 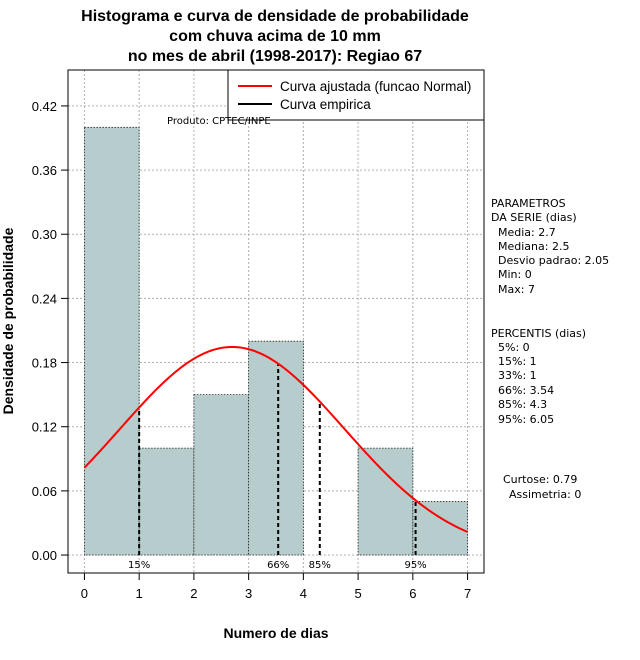 I want to click on percentile-label-0: 15%, so click(x=139, y=565).